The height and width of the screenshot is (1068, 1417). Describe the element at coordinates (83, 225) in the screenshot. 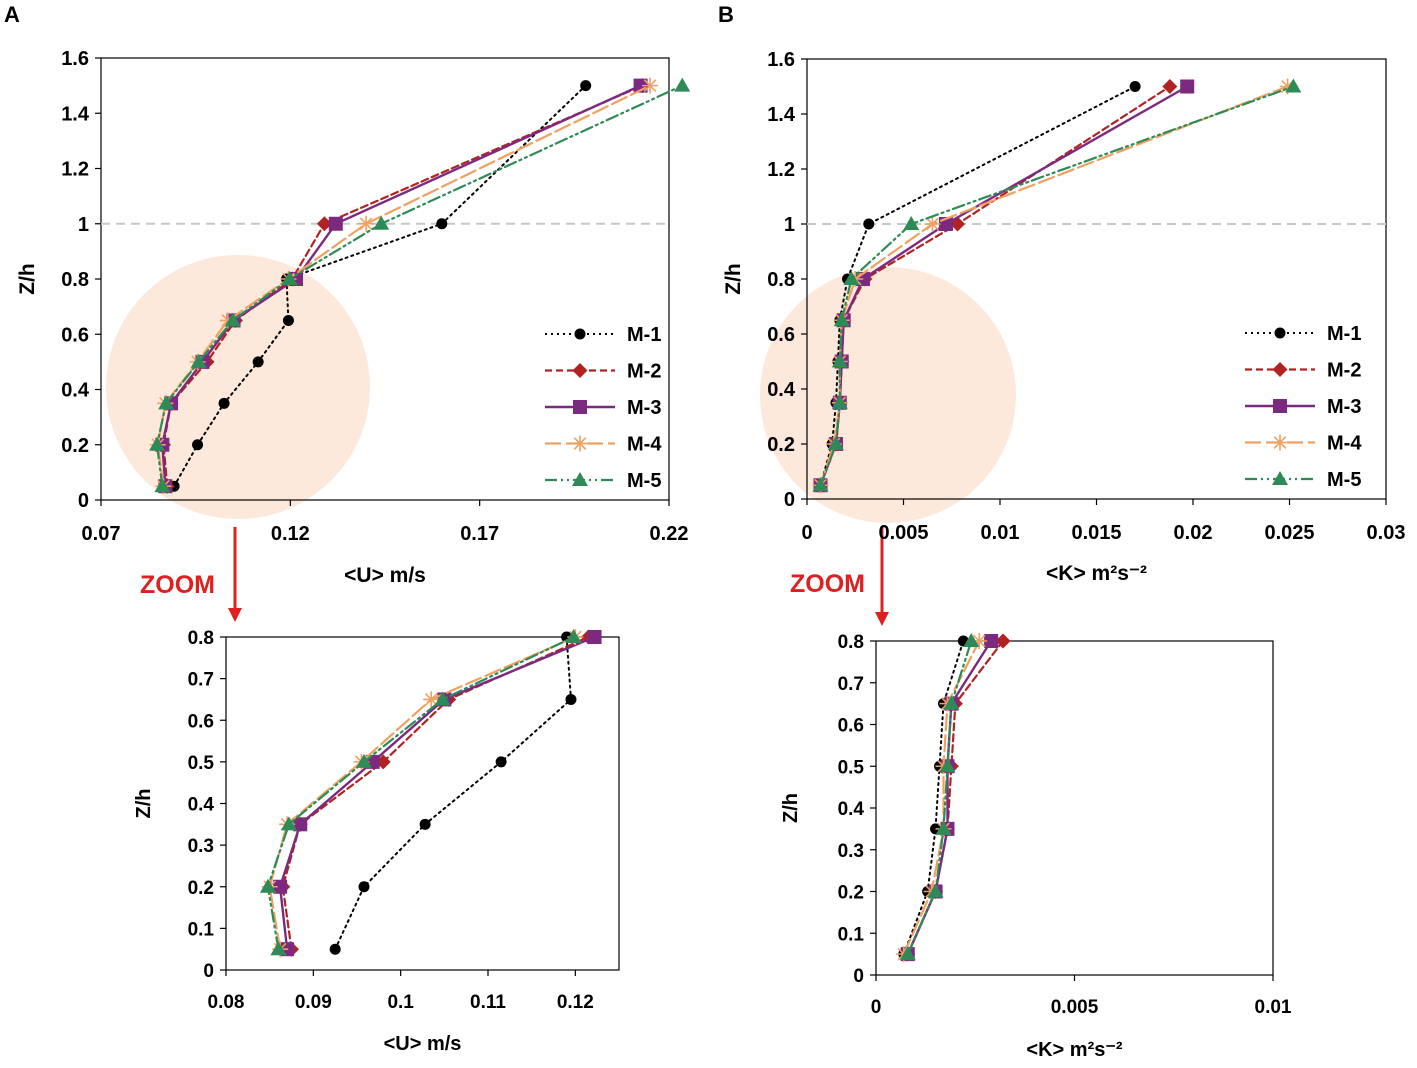

I see `y-tick-label: 1` at that location.